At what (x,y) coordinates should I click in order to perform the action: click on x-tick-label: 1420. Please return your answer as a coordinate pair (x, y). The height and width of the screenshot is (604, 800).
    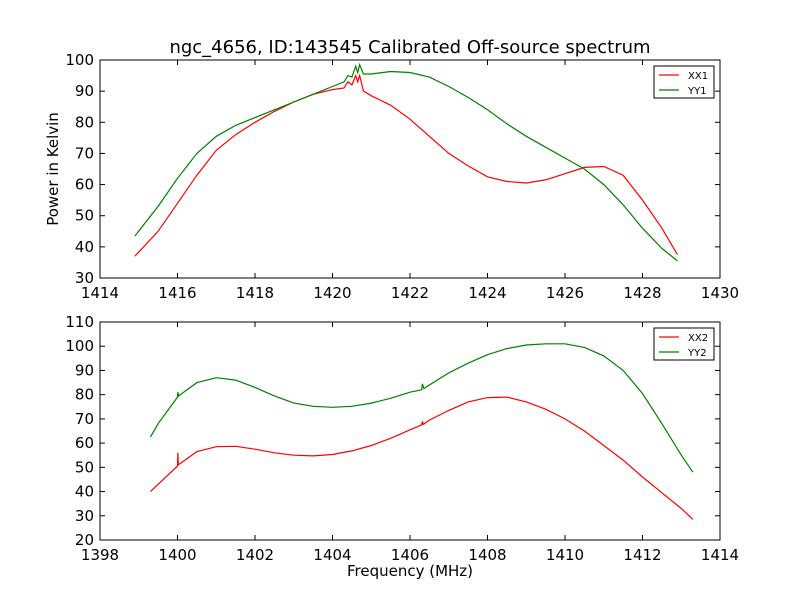
    Looking at the image, I should click on (332, 293).